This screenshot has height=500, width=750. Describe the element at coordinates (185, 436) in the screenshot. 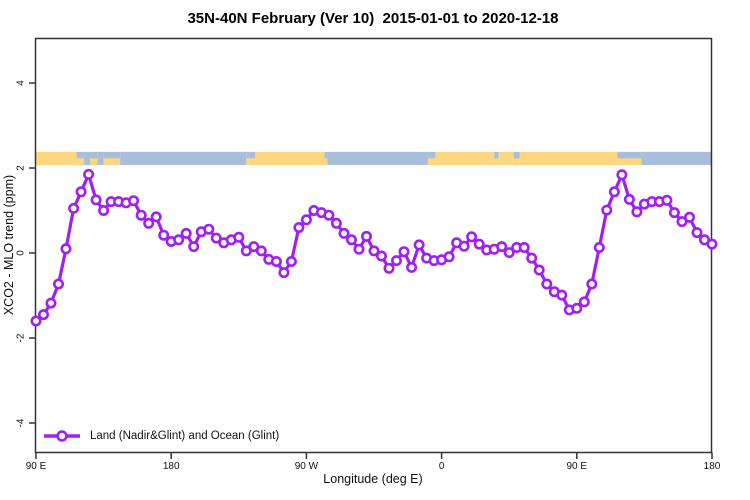

I see `legend-label: Land (Nadir&Glint) and Ocean (Glint)` at that location.